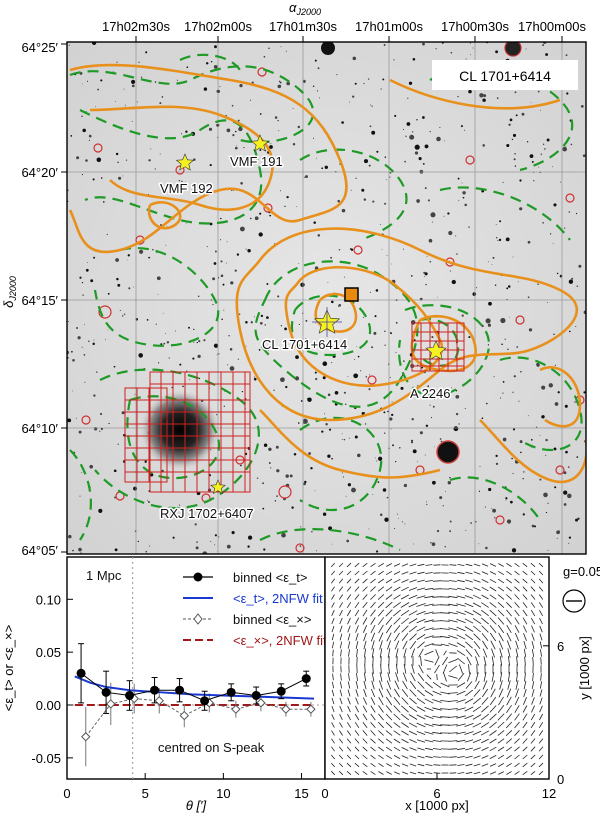  I want to click on star-marker-vmf192, so click(185, 162).